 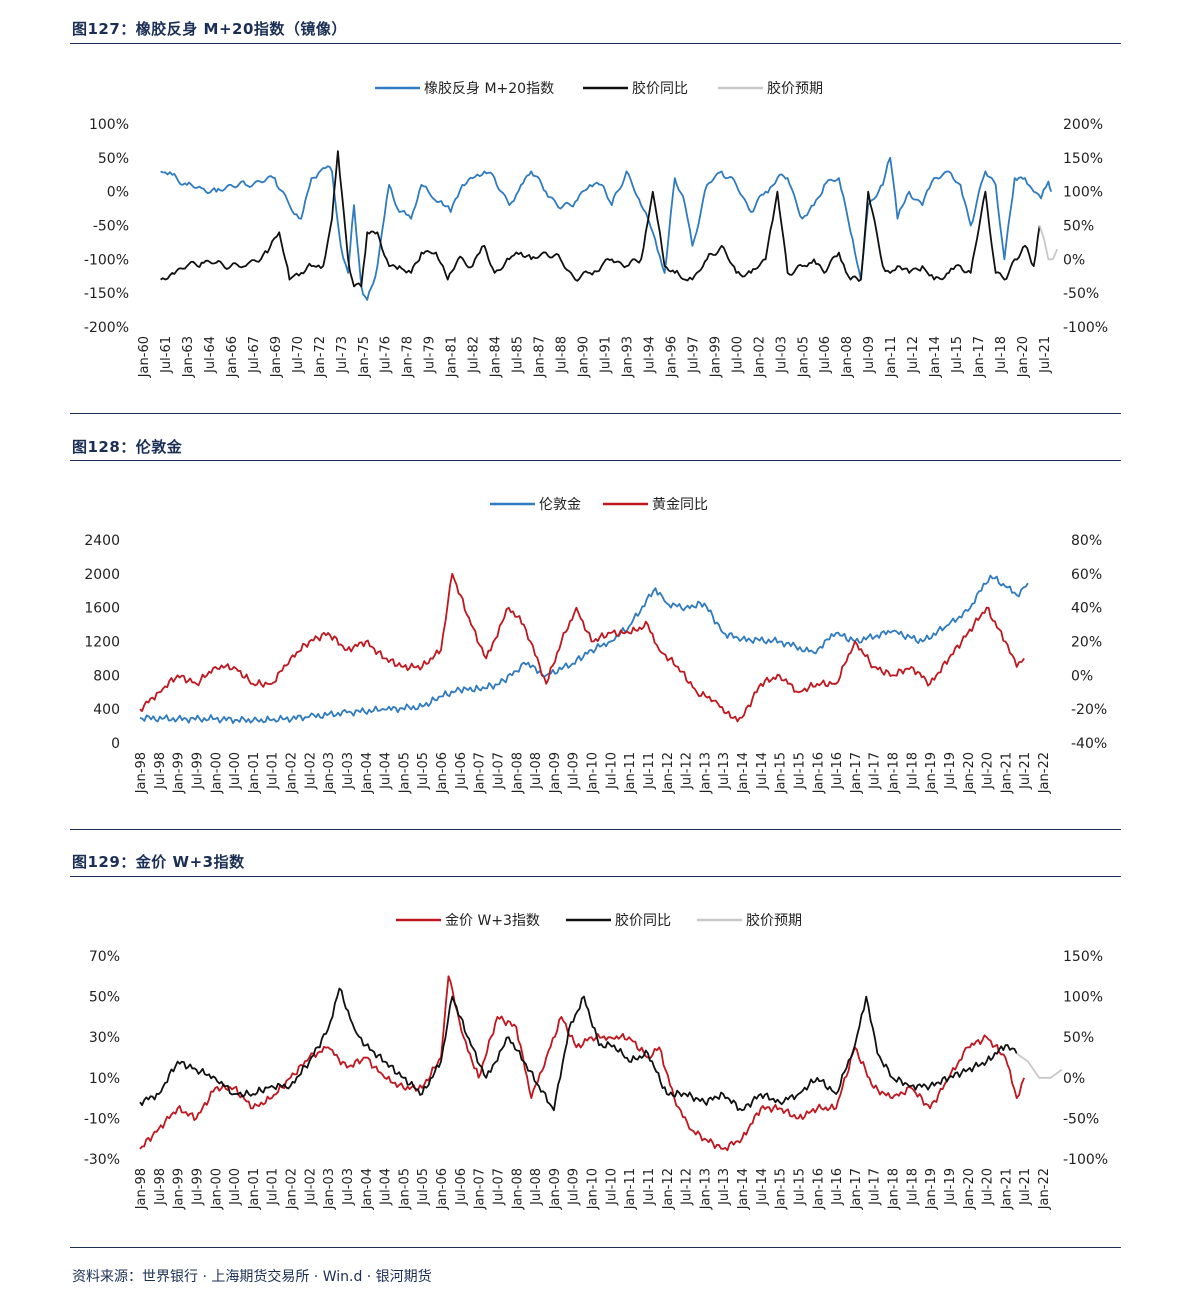 I want to click on y-tick-label: 1200, so click(x=102, y=643).